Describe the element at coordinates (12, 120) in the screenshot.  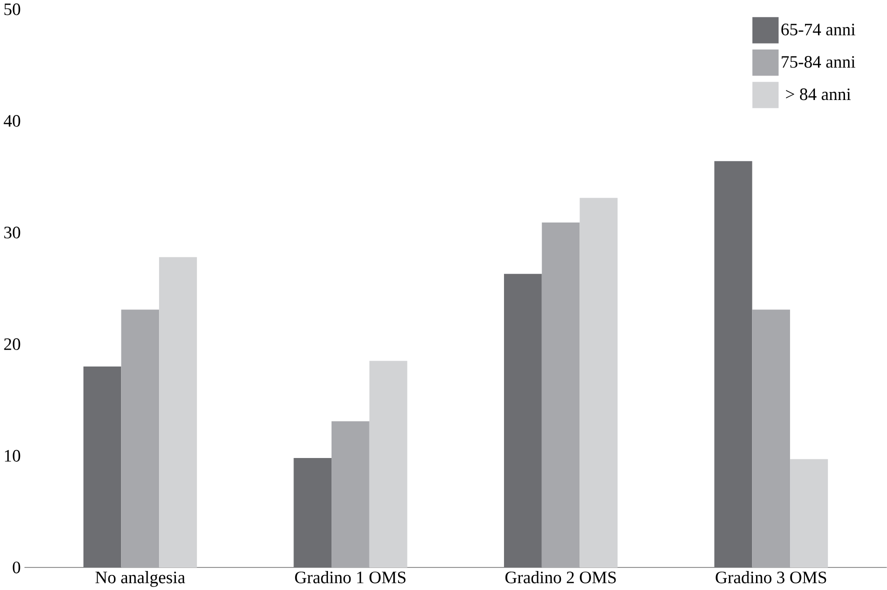
I see `y-tick-label: 40` at that location.